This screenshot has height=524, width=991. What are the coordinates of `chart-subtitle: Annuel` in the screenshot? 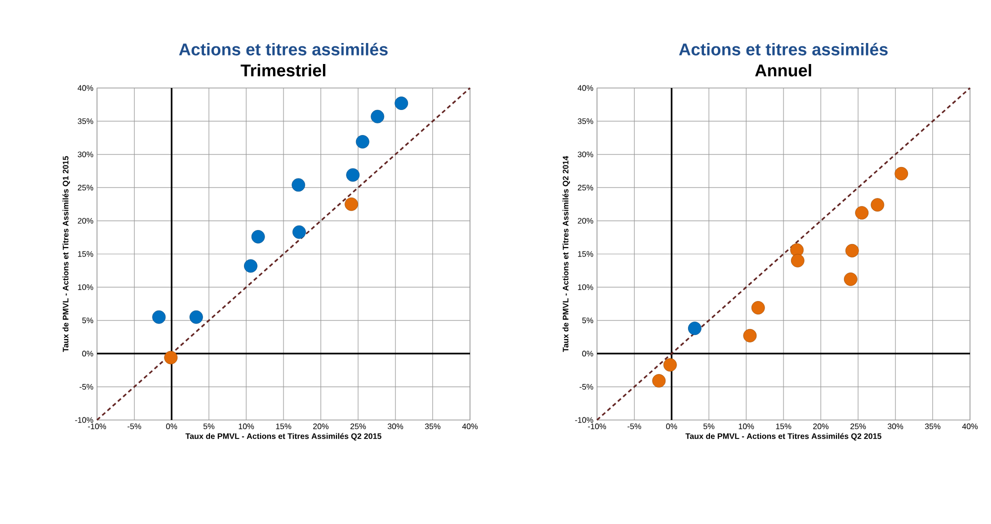 It's located at (783, 70).